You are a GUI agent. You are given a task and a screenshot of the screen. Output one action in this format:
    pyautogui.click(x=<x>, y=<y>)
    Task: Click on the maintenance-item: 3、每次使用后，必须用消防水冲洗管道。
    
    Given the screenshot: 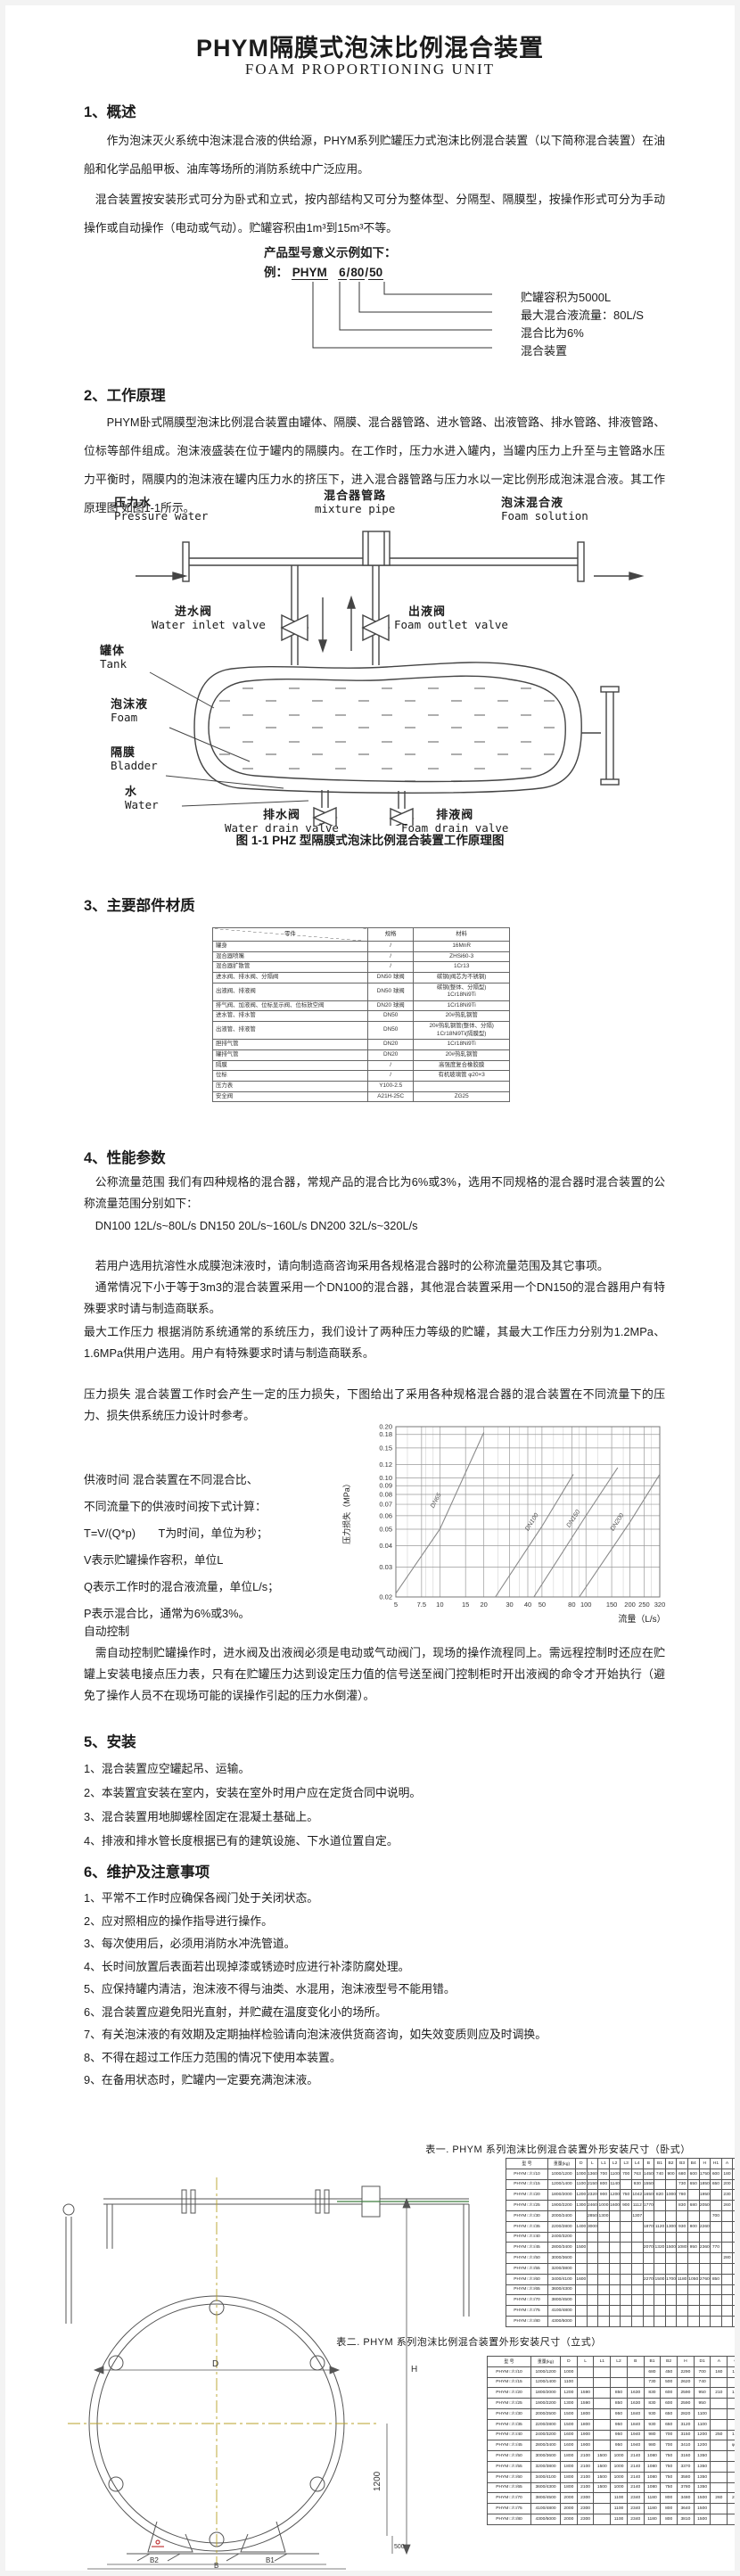 What is the action you would take?
    pyautogui.click(x=190, y=1943)
    